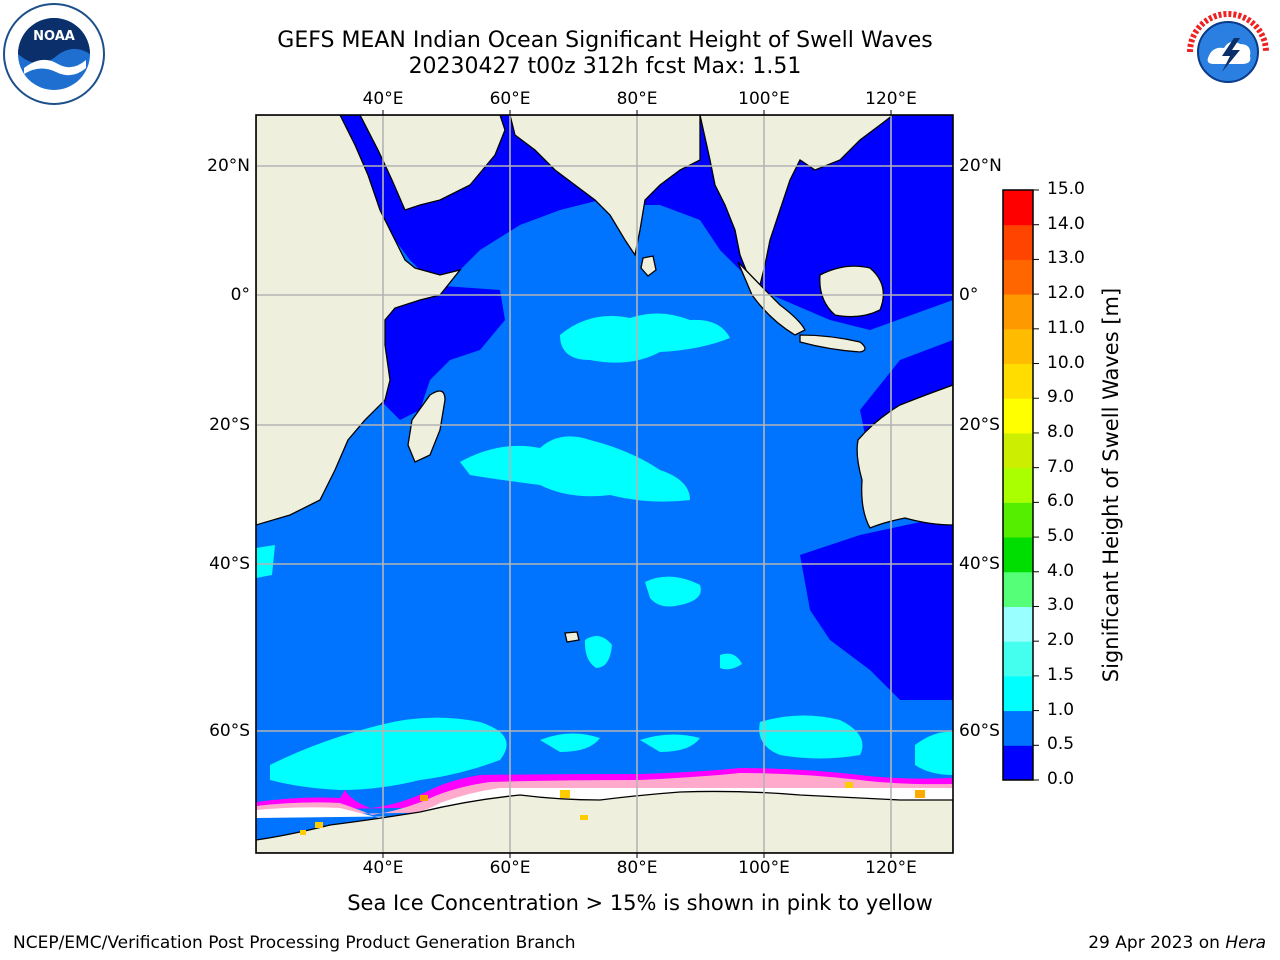 This screenshot has height=960, width=1280. I want to click on arabia-land, so click(432, 163).